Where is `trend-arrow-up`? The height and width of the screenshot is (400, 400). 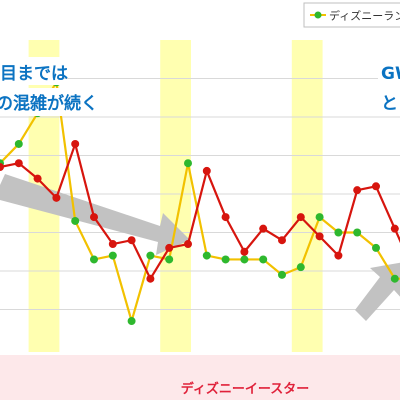 trend-arrow-up is located at coordinates (377, 291).